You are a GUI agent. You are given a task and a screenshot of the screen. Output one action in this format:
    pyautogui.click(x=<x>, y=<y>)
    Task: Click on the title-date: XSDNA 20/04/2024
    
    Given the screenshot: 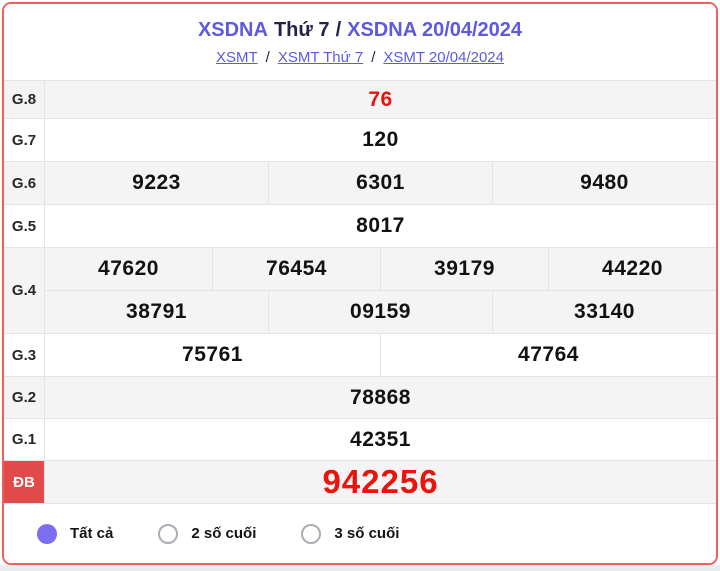 What is the action you would take?
    pyautogui.click(x=435, y=29)
    